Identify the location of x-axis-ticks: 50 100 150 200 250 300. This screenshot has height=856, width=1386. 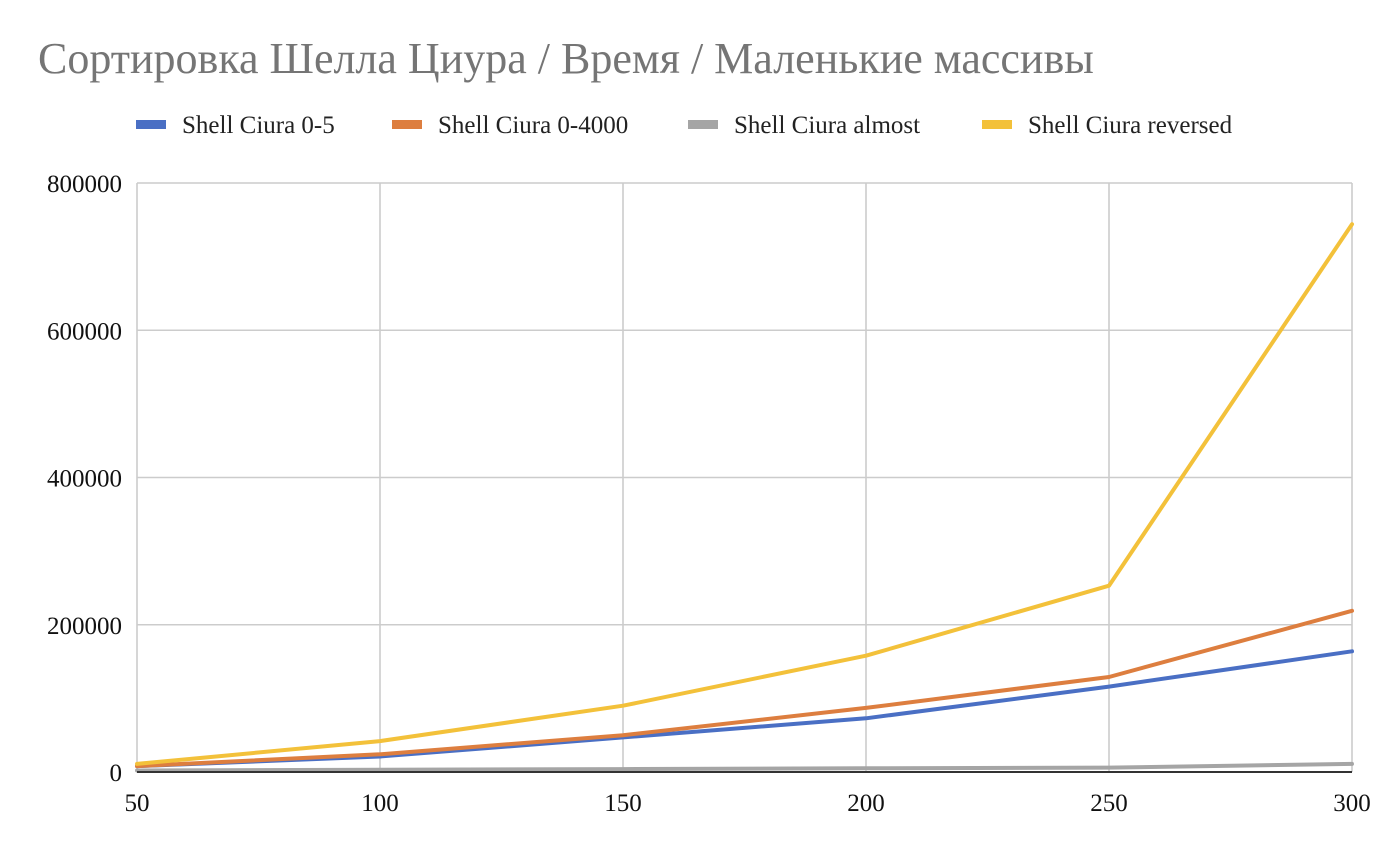
(748, 803).